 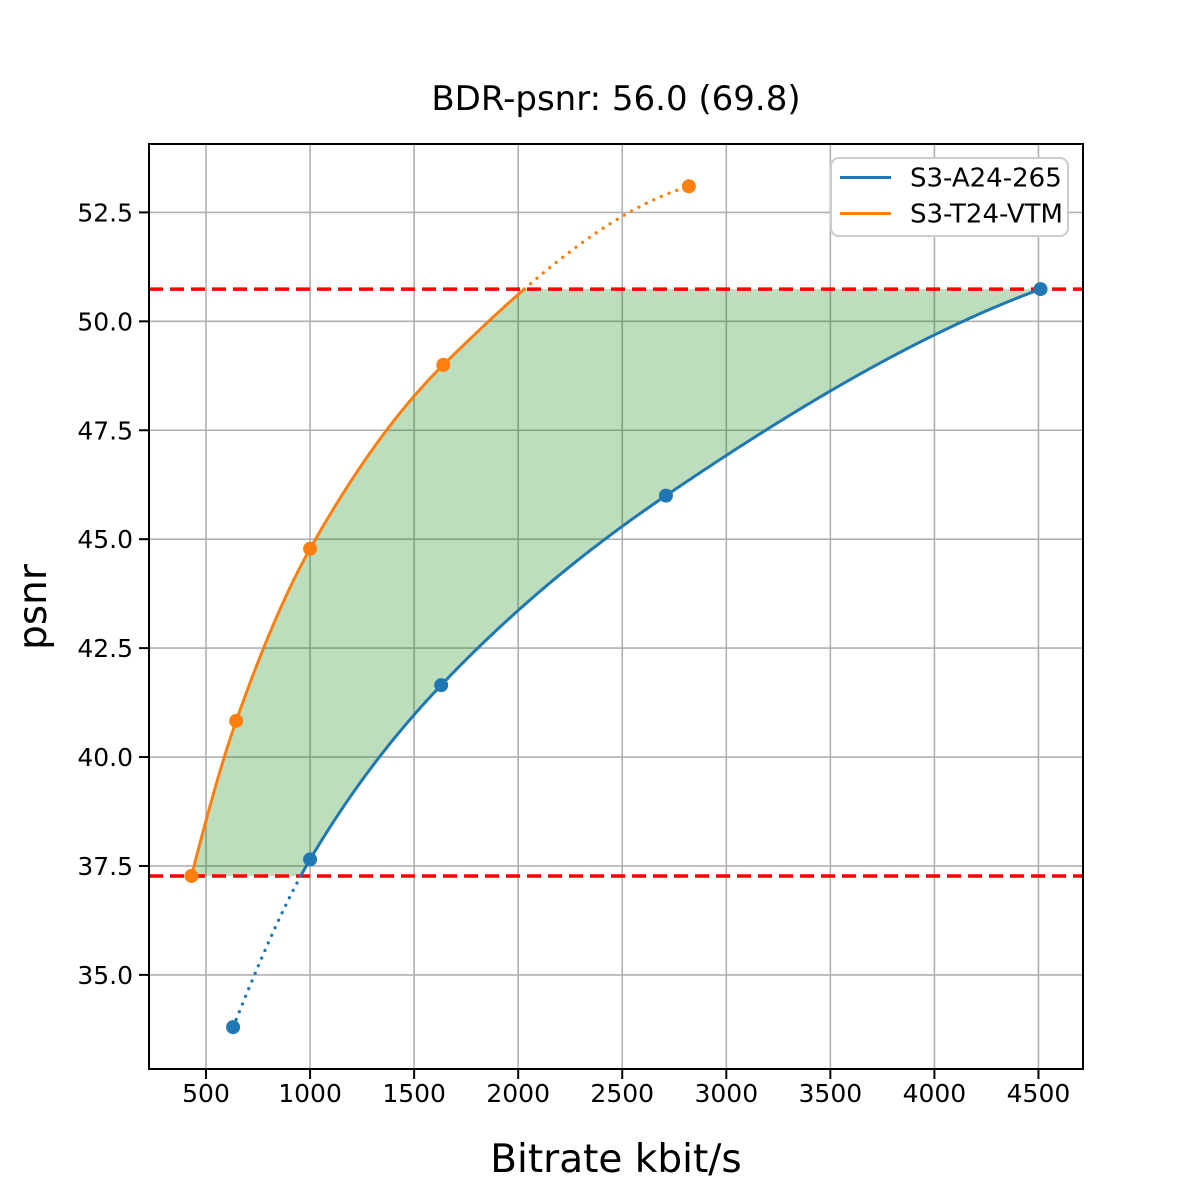 I want to click on y-tick-label: 40.0, so click(x=105, y=757).